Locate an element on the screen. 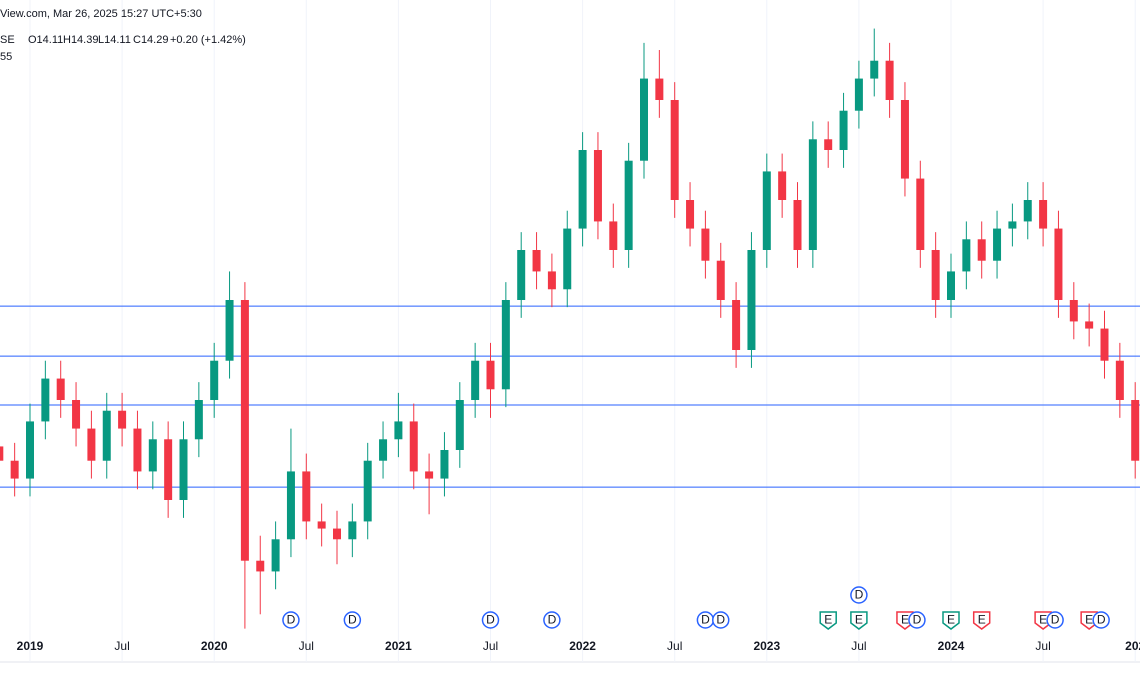  header-text: L14.11 is located at coordinates (114, 40).